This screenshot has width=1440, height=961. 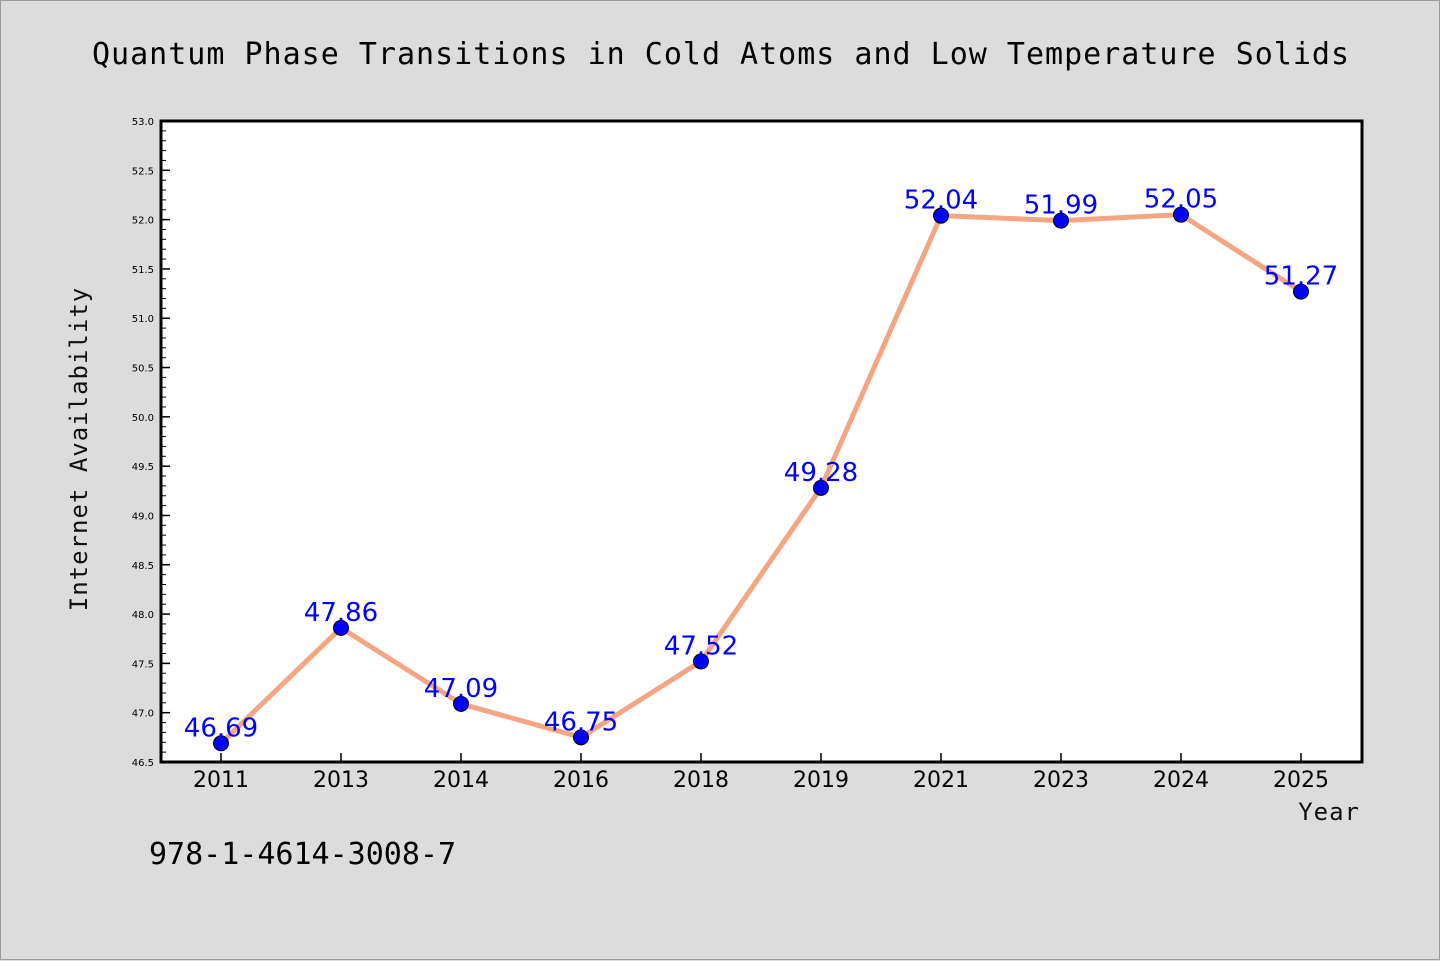 What do you see at coordinates (143, 418) in the screenshot?
I see `y-tick-label: 50.0` at bounding box center [143, 418].